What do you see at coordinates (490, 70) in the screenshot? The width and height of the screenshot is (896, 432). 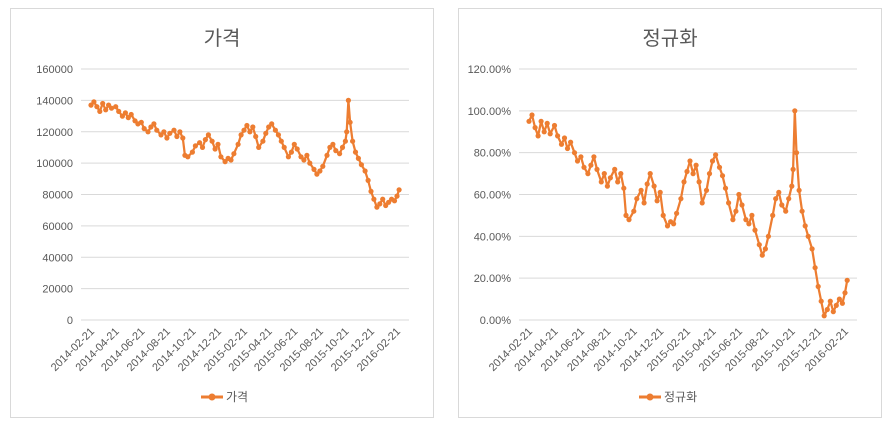 I see `y-tick-label: 120.00%` at bounding box center [490, 70].